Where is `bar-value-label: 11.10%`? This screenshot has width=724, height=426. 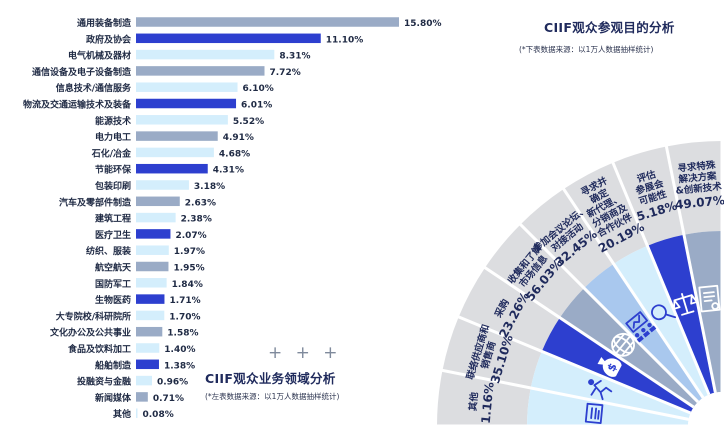
bar-value-label: 11.10% is located at coordinates (345, 40).